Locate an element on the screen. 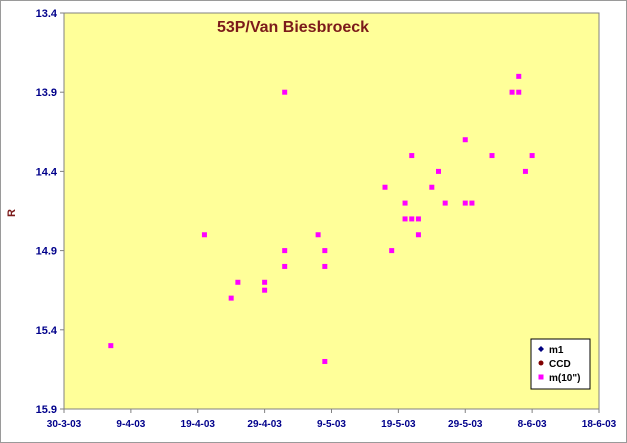 The image size is (627, 443). x-tick-label: 29-5-03 is located at coordinates (465, 424).